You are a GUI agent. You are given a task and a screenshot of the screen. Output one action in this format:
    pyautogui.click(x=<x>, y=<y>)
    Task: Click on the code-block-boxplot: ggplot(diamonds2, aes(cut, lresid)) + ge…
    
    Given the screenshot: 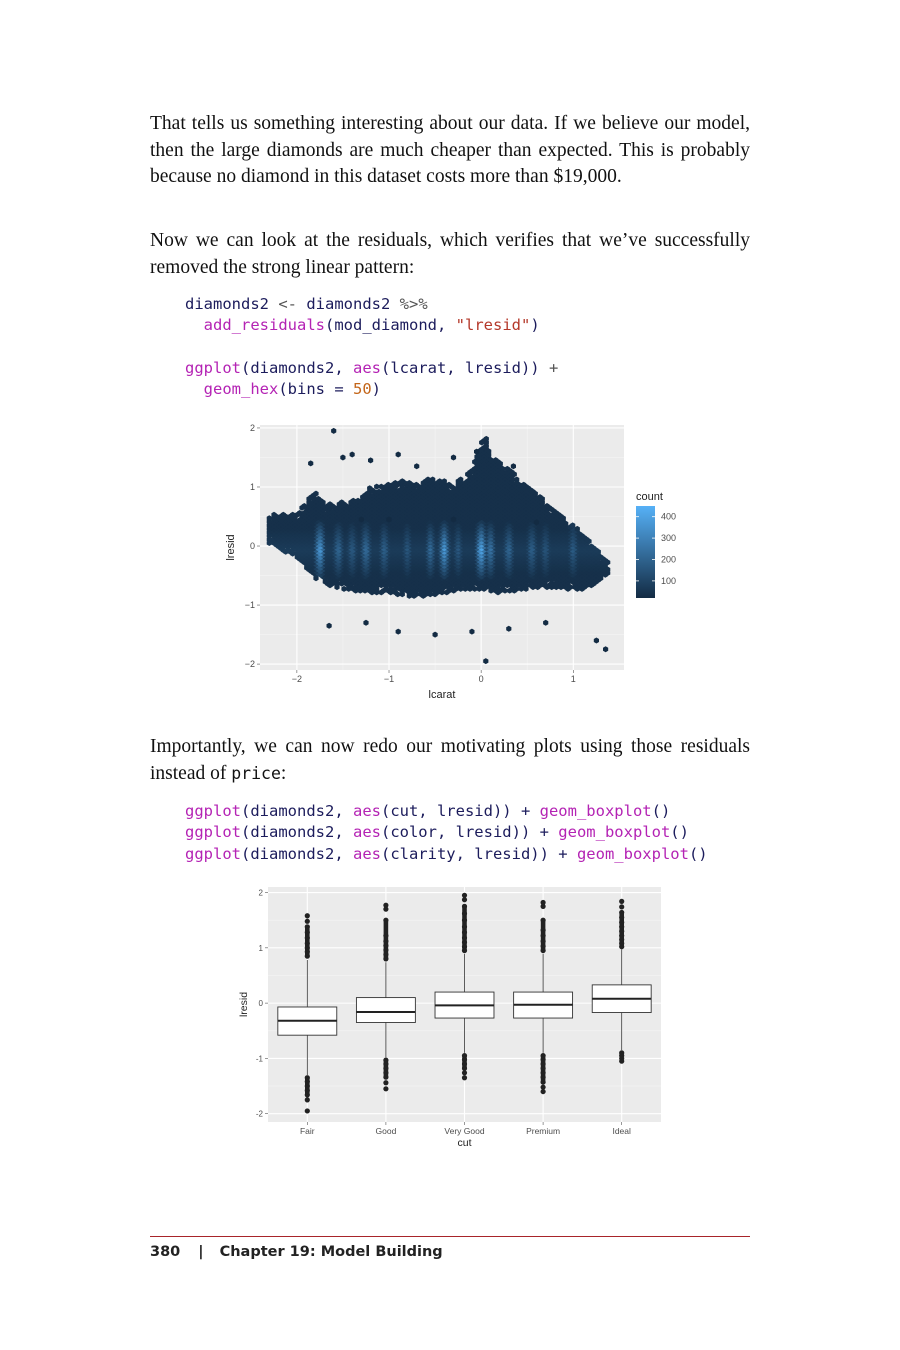 What is the action you would take?
    pyautogui.click(x=446, y=833)
    